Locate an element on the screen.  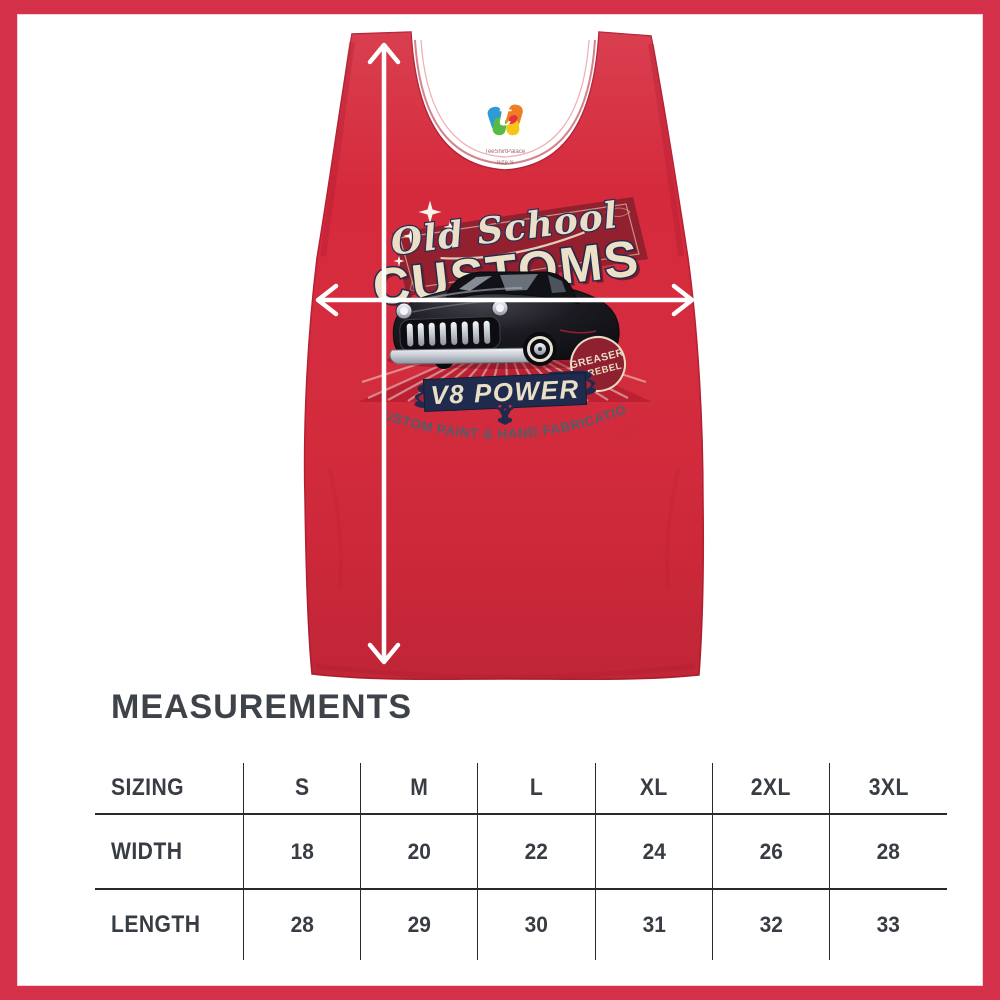
crossed-pistons-icon is located at coordinates (505, 413).